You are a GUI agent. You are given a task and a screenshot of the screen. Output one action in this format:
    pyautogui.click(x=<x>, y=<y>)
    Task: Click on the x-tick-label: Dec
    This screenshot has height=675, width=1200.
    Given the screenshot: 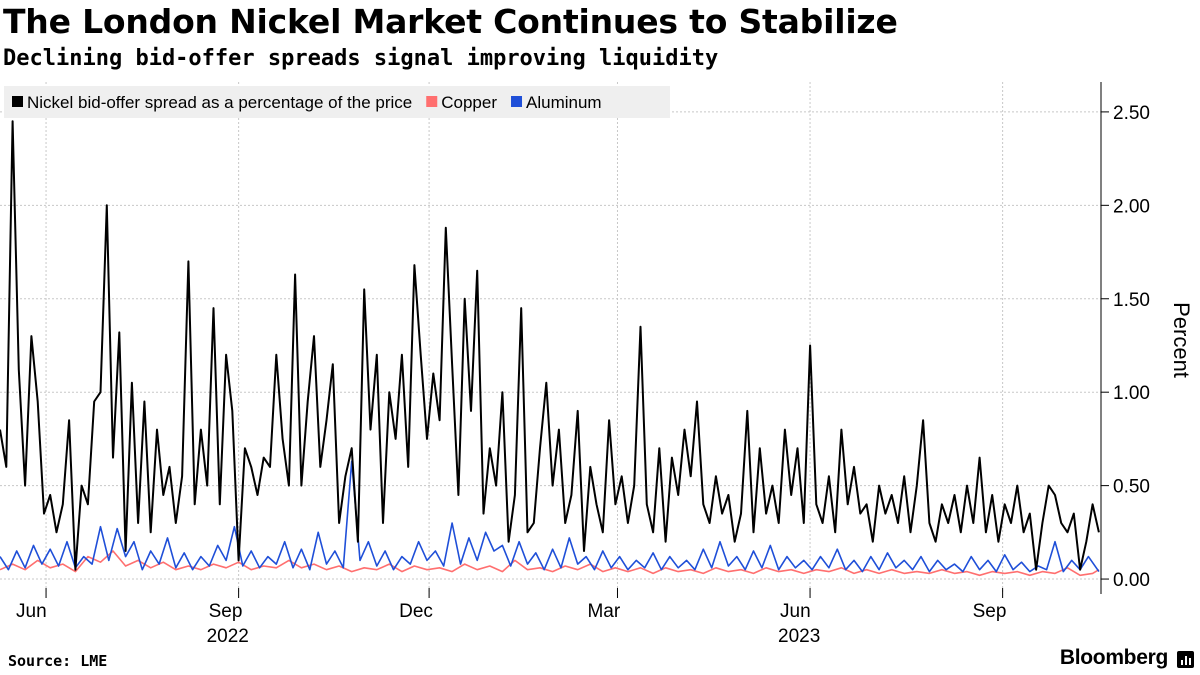 What is the action you would take?
    pyautogui.click(x=416, y=611)
    